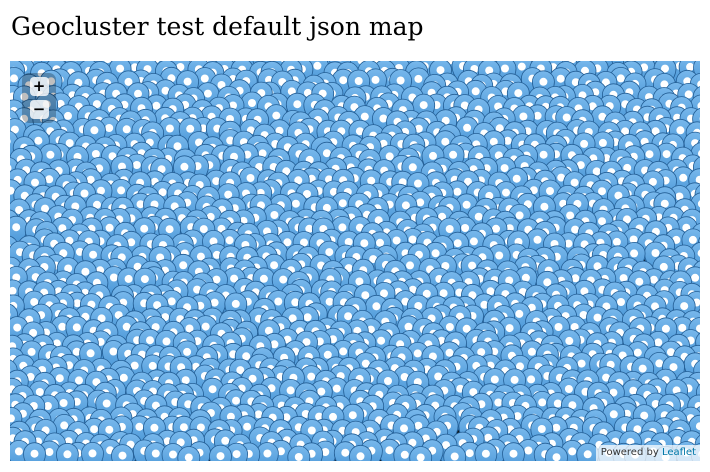  I want to click on map-attribution: Powered by Leaflet, so click(648, 453).